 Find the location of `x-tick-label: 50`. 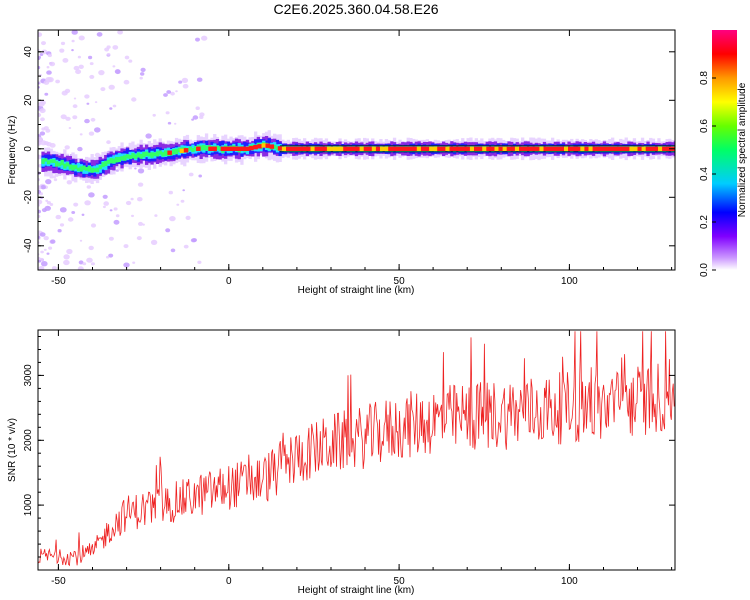

x-tick-label: 50 is located at coordinates (400, 281).